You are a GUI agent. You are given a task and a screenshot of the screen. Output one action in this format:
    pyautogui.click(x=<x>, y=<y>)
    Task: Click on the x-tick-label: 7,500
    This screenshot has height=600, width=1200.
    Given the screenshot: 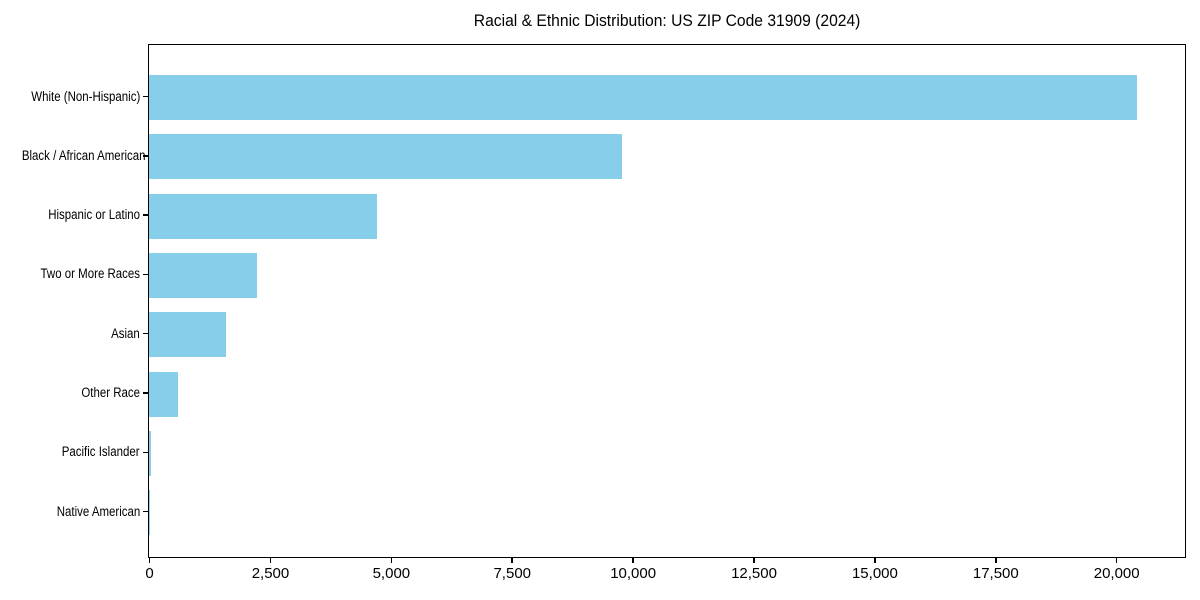 What is the action you would take?
    pyautogui.click(x=512, y=573)
    